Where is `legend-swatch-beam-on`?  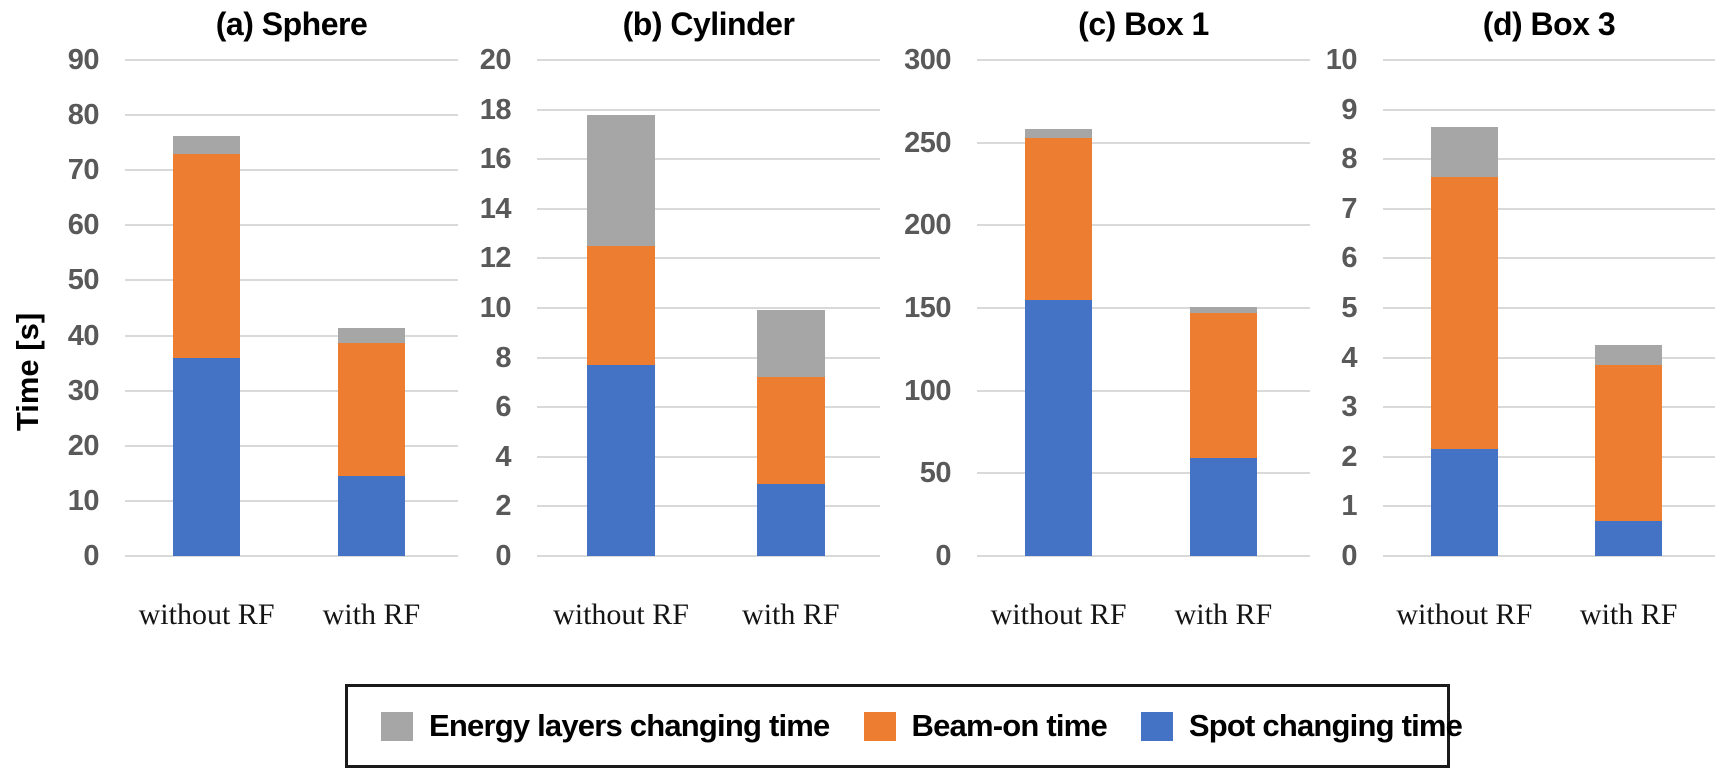 legend-swatch-beam-on is located at coordinates (879, 726).